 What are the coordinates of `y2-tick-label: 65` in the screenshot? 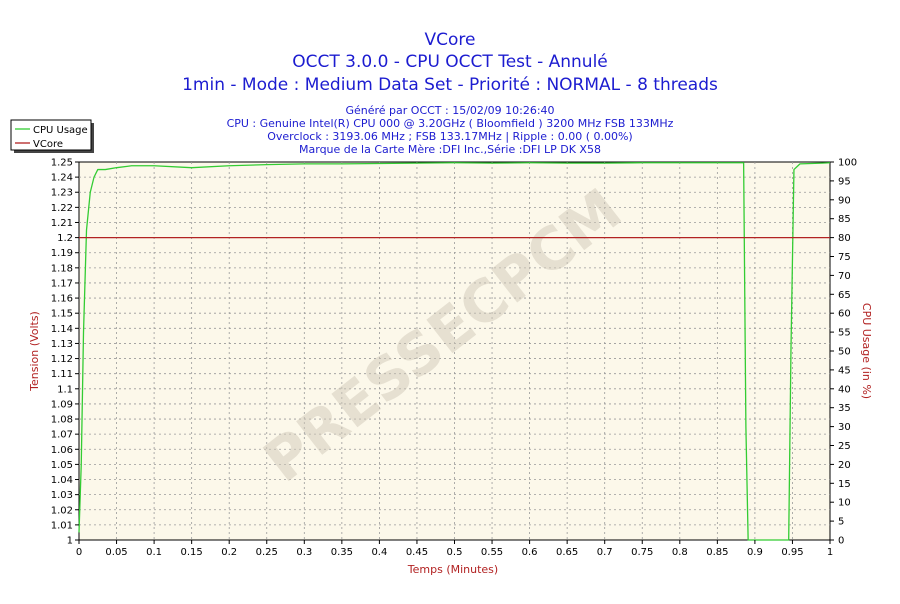 It's located at (844, 295).